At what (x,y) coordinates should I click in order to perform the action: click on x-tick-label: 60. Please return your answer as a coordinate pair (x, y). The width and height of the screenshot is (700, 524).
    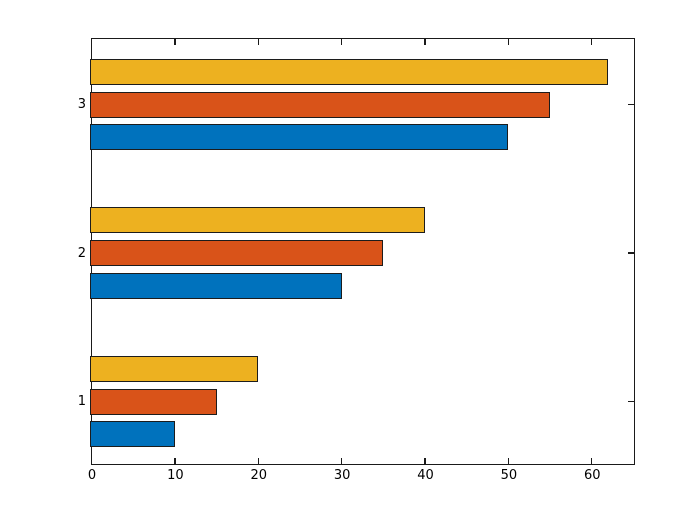
    Looking at the image, I should click on (592, 475).